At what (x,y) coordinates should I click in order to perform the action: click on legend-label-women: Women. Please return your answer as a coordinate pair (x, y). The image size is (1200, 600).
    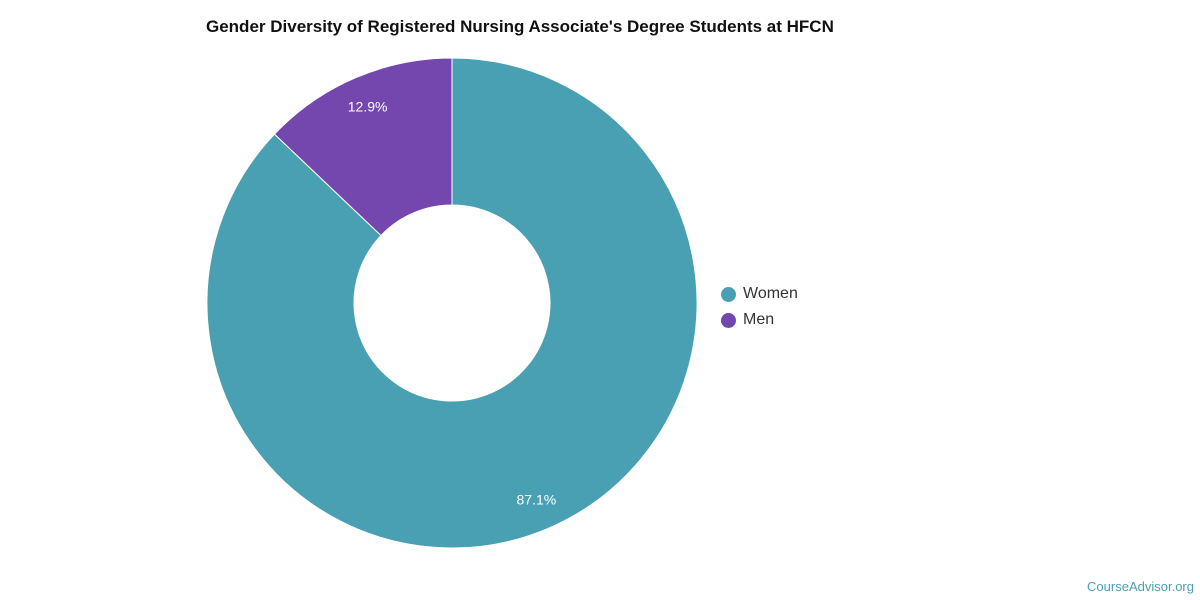
    Looking at the image, I should click on (770, 293).